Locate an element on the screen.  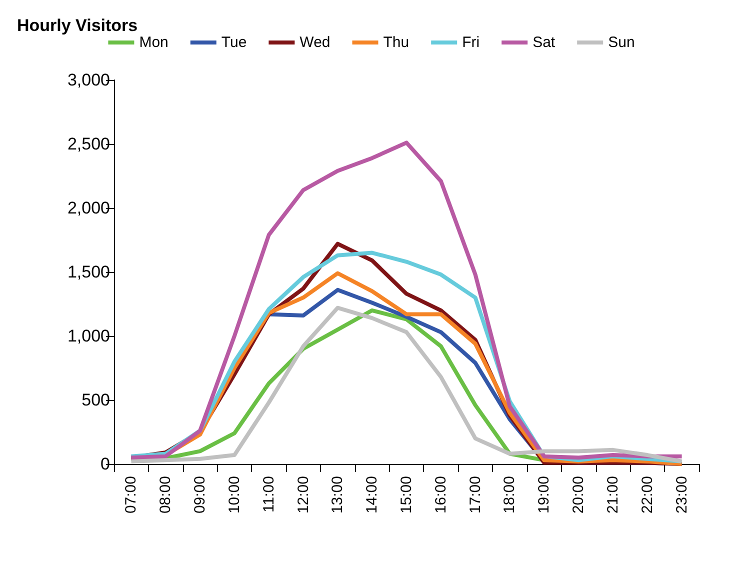
x-tick-label: 18:00 is located at coordinates (509, 495).